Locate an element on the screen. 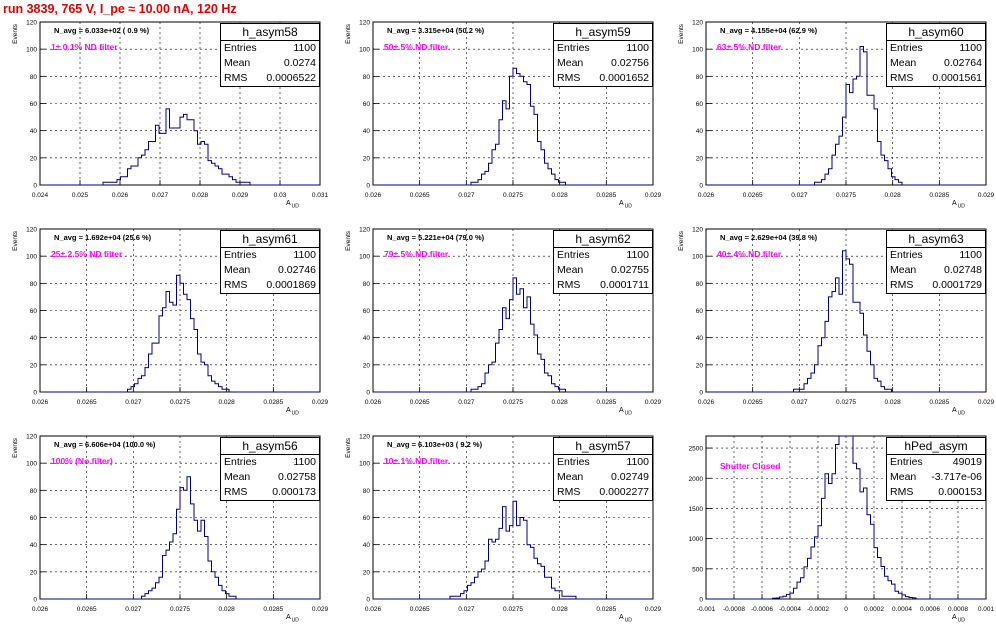 The height and width of the screenshot is (635, 996). stat-row-mean: Mean 0.02764 is located at coordinates (936, 63).